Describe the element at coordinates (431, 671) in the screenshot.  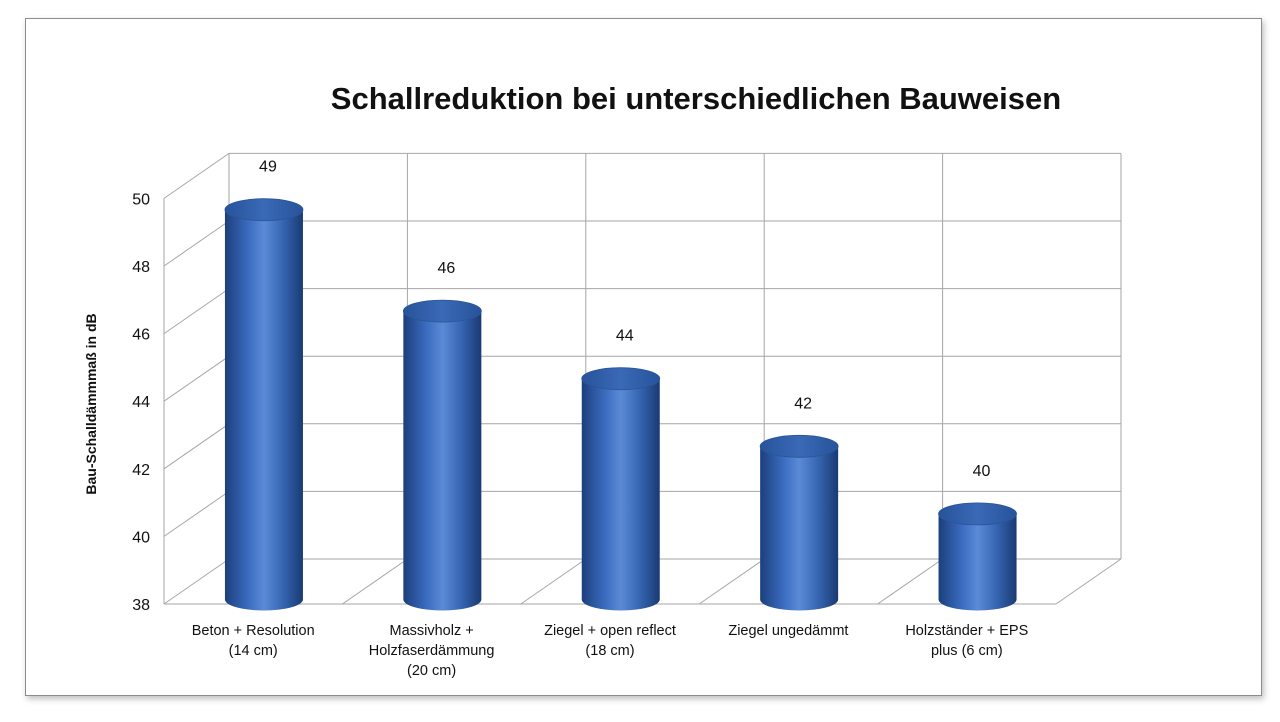
I see `category-label-line: (20 cm)` at that location.